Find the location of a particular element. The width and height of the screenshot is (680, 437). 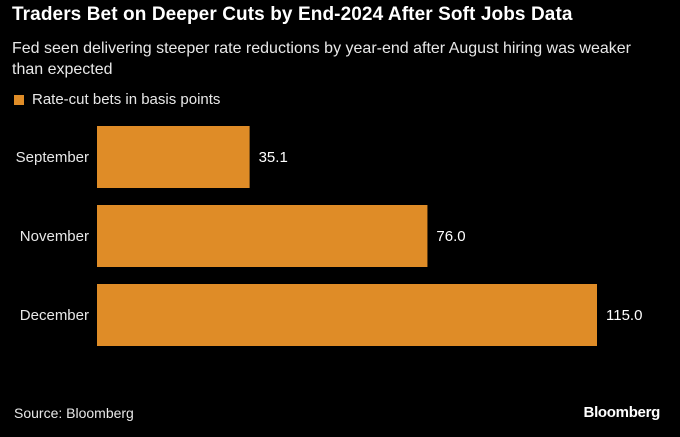

legend-swatch is located at coordinates (19, 99).